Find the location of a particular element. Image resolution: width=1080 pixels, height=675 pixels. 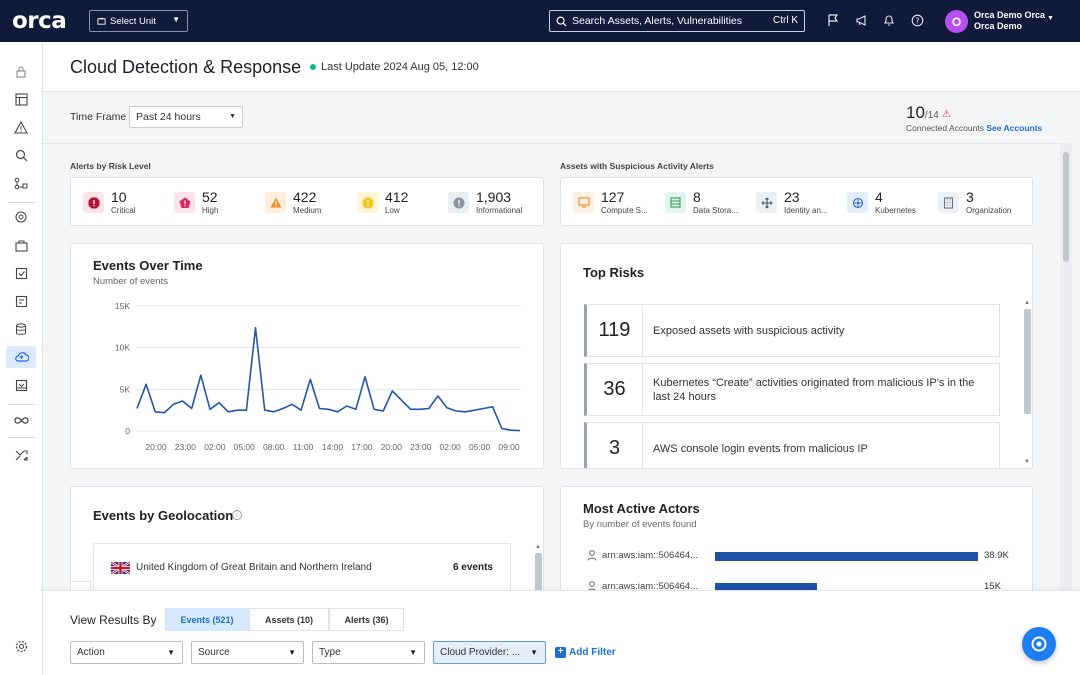

help-icon: ? is located at coordinates (917, 20).